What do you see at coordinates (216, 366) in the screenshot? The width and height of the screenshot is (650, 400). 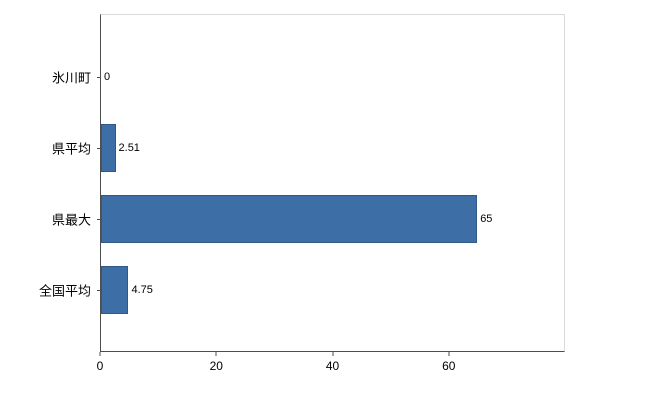 I see `x-tick-label: 20` at bounding box center [216, 366].